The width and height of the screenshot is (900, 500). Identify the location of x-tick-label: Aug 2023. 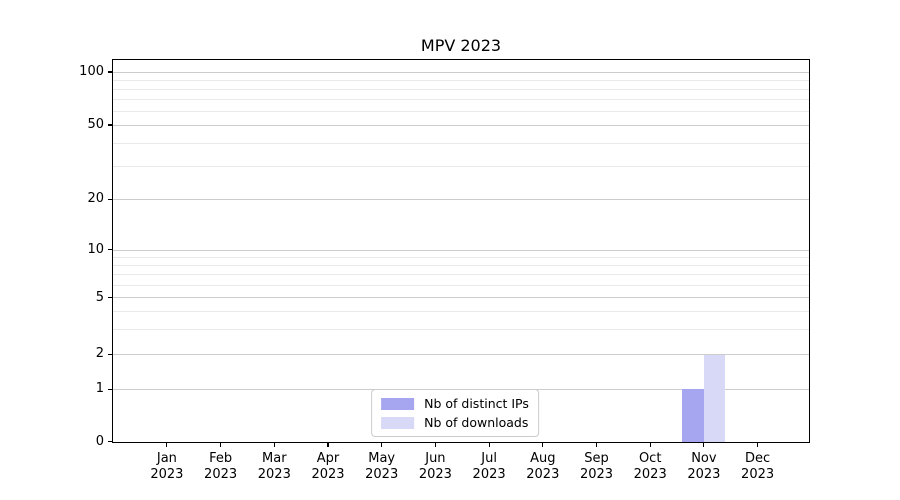
(543, 466).